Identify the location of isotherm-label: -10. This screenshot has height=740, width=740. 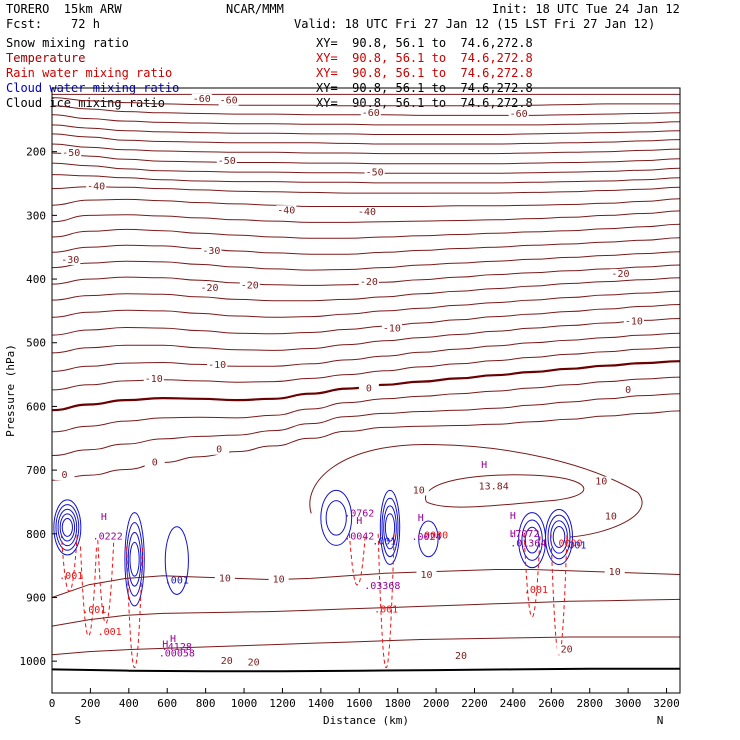
(392, 329).